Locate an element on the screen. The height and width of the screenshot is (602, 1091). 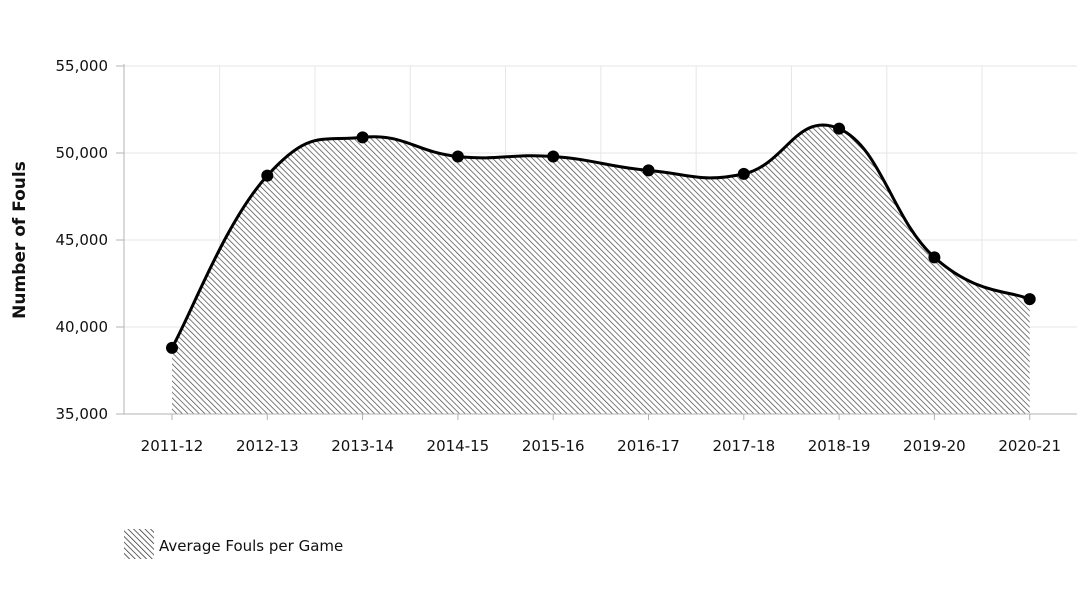
x-tick-label: 2015-16 is located at coordinates (553, 446).